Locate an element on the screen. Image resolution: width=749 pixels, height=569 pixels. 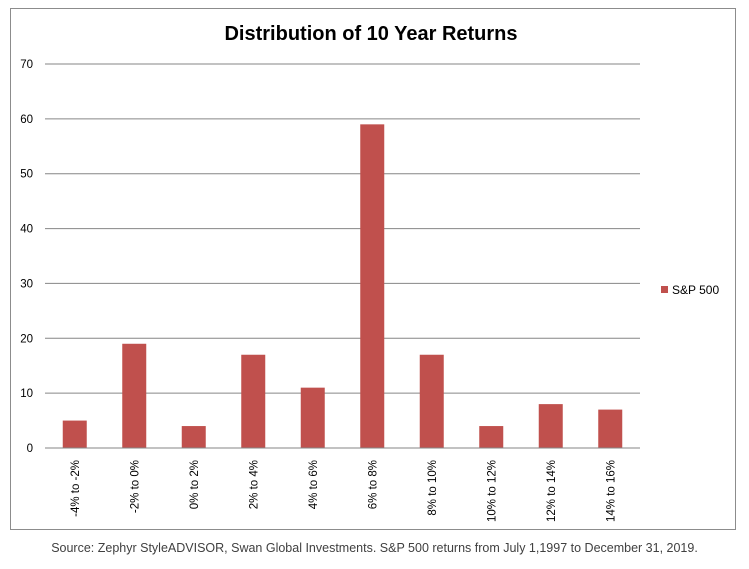
x-tick-label: -2% to 0% is located at coordinates (135, 486).